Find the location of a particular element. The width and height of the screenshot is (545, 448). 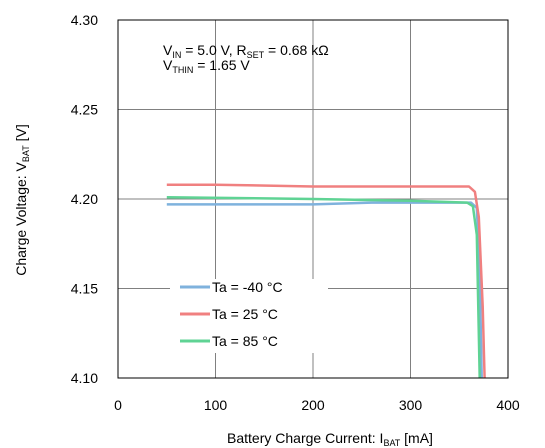

x-tick-label: 400 is located at coordinates (508, 405).